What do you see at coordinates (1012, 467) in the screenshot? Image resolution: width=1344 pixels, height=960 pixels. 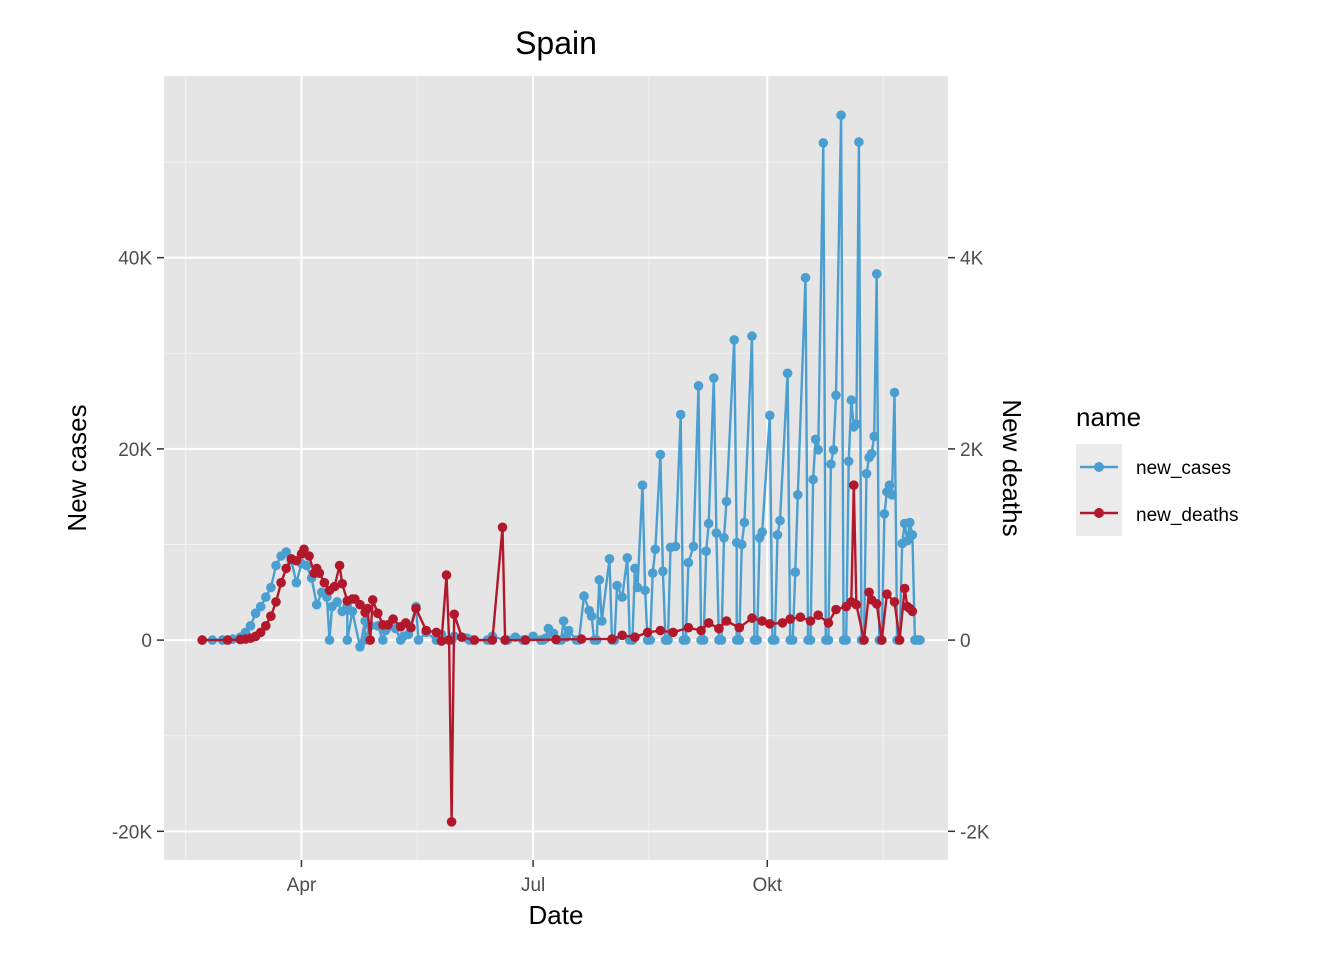 I see `y2-axis-title: New deaths` at bounding box center [1012, 467].